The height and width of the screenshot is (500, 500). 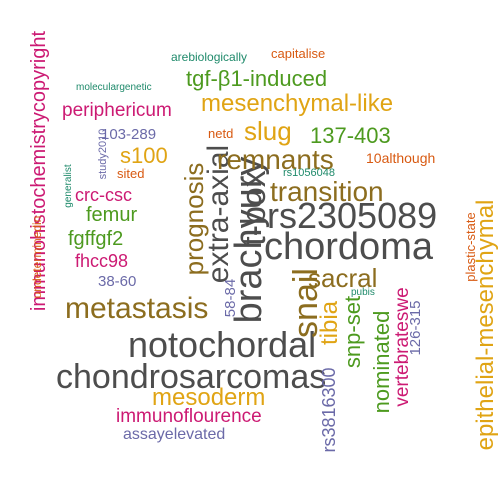 I want to click on word-plastic-state: plastic-state, so click(x=470, y=247).